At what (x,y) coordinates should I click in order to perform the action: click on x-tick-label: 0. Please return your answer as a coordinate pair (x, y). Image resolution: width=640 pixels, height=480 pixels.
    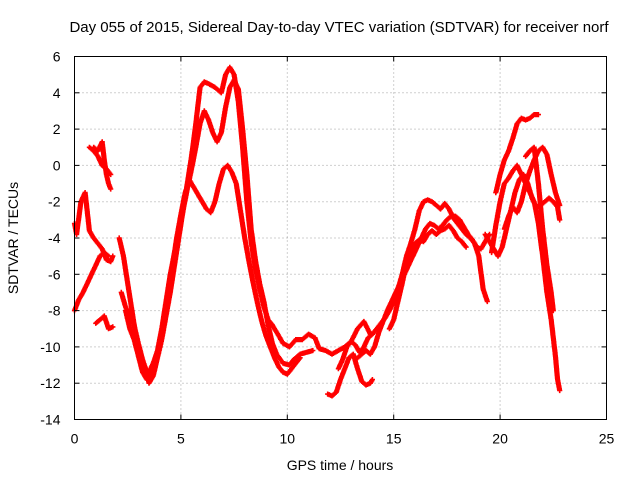
    Looking at the image, I should click on (75, 439).